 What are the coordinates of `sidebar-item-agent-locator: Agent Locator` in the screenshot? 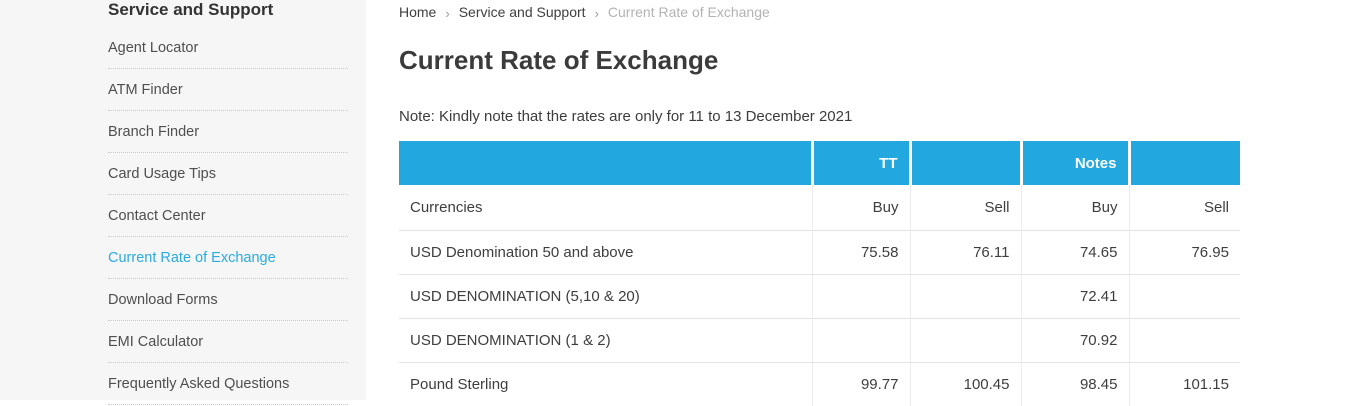 It's located at (228, 48).